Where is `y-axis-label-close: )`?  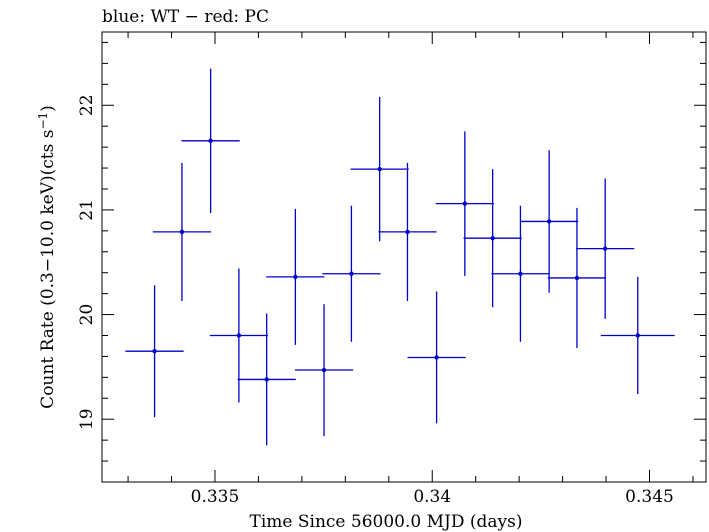
y-axis-label-close: ) is located at coordinates (48, 108).